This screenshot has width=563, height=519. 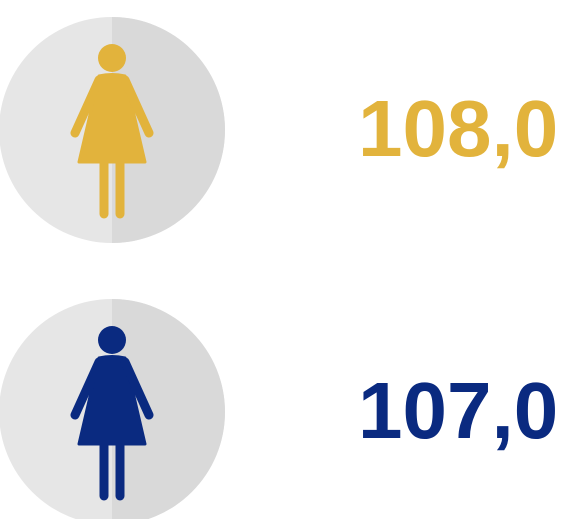 I want to click on value-label: 108,0, so click(x=458, y=128).